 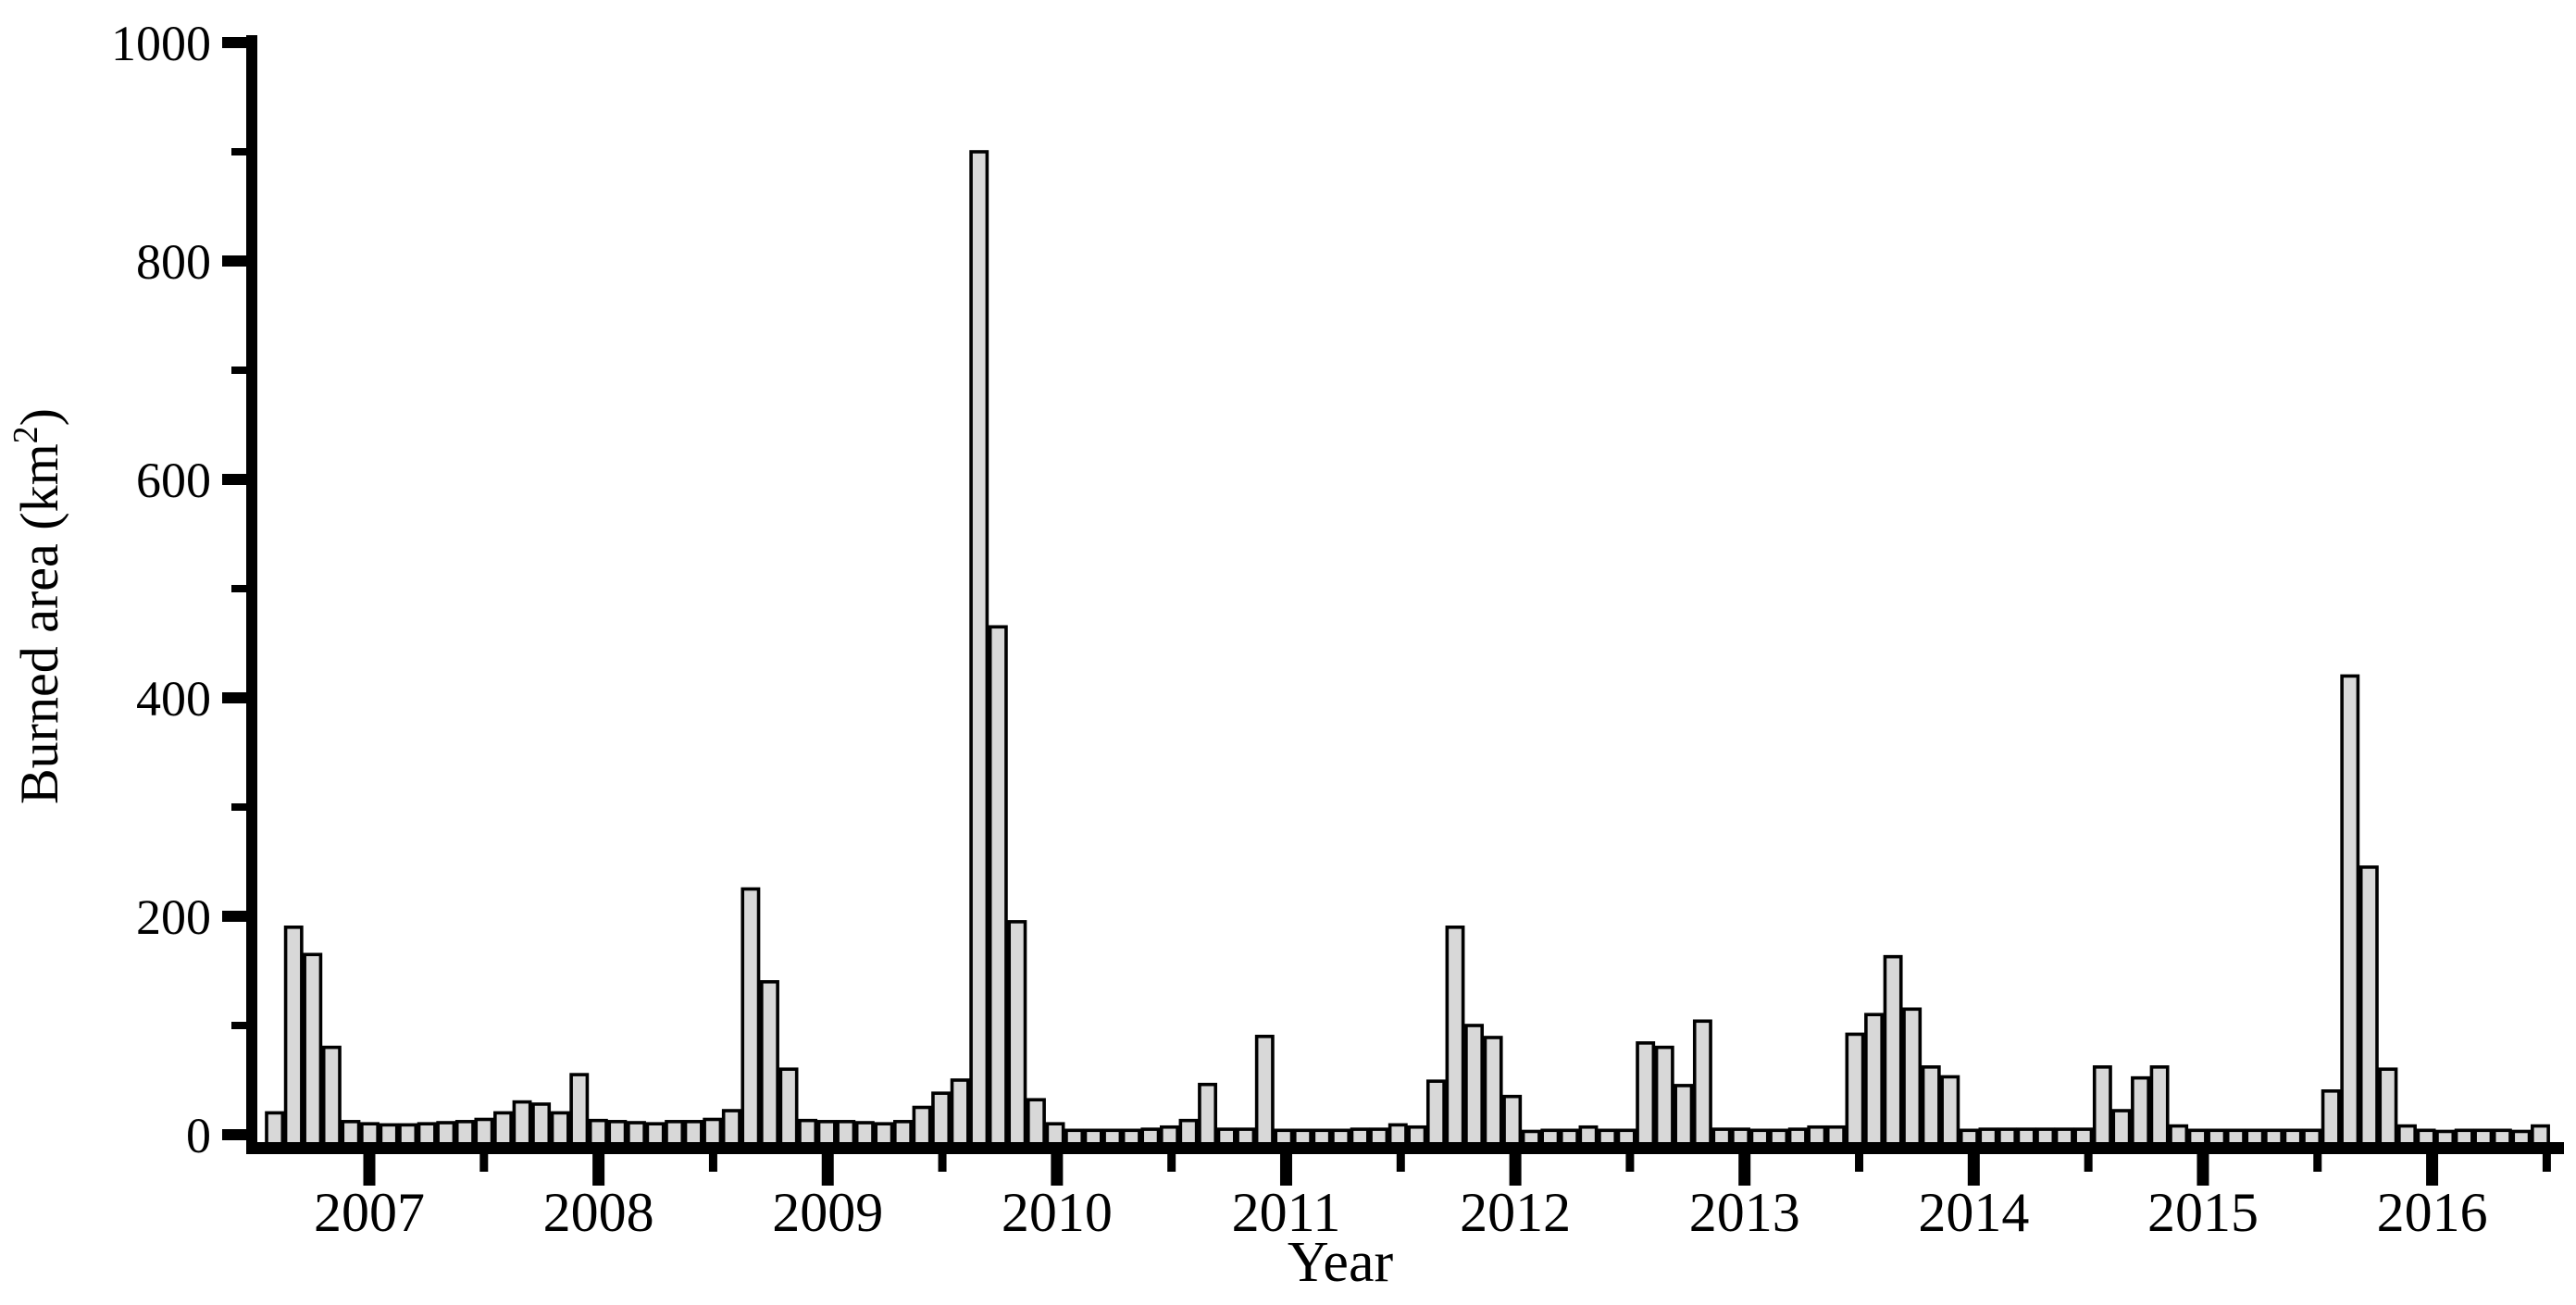 I want to click on x-tick-label-2008: 2008, so click(x=598, y=1212).